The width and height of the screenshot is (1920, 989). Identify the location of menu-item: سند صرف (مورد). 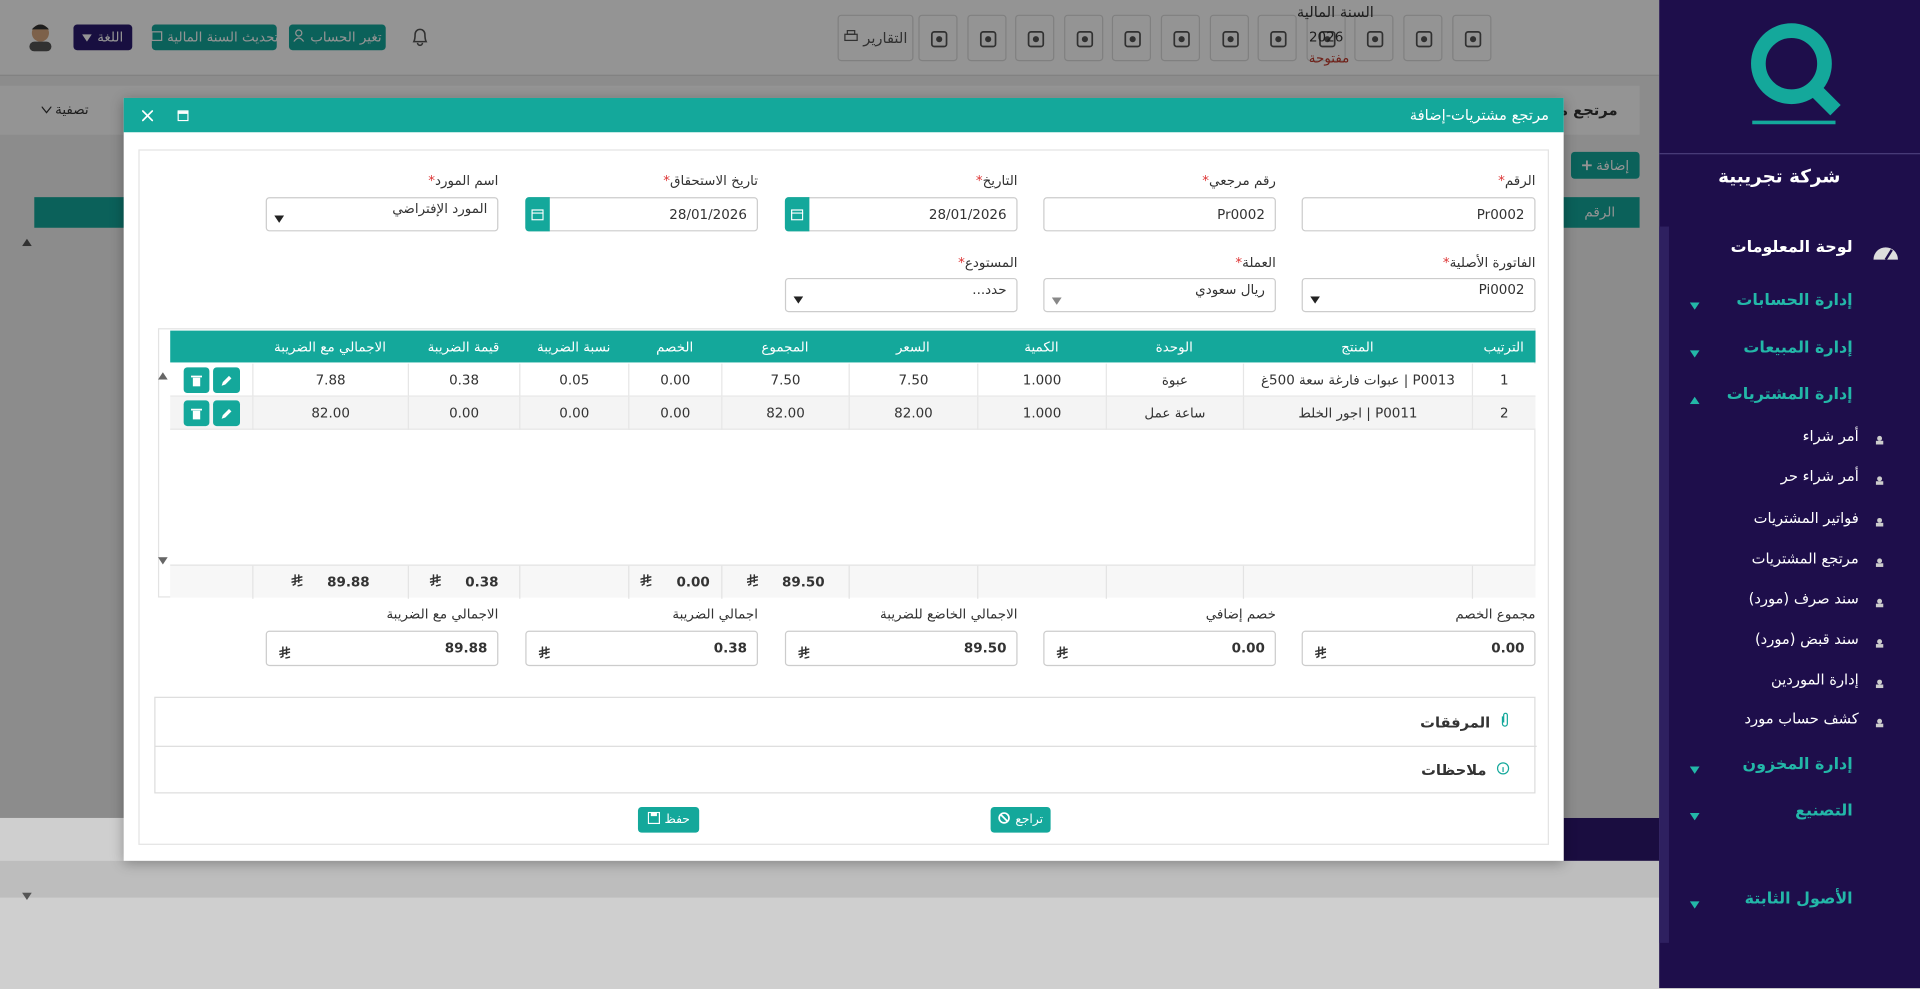
(1803, 599).